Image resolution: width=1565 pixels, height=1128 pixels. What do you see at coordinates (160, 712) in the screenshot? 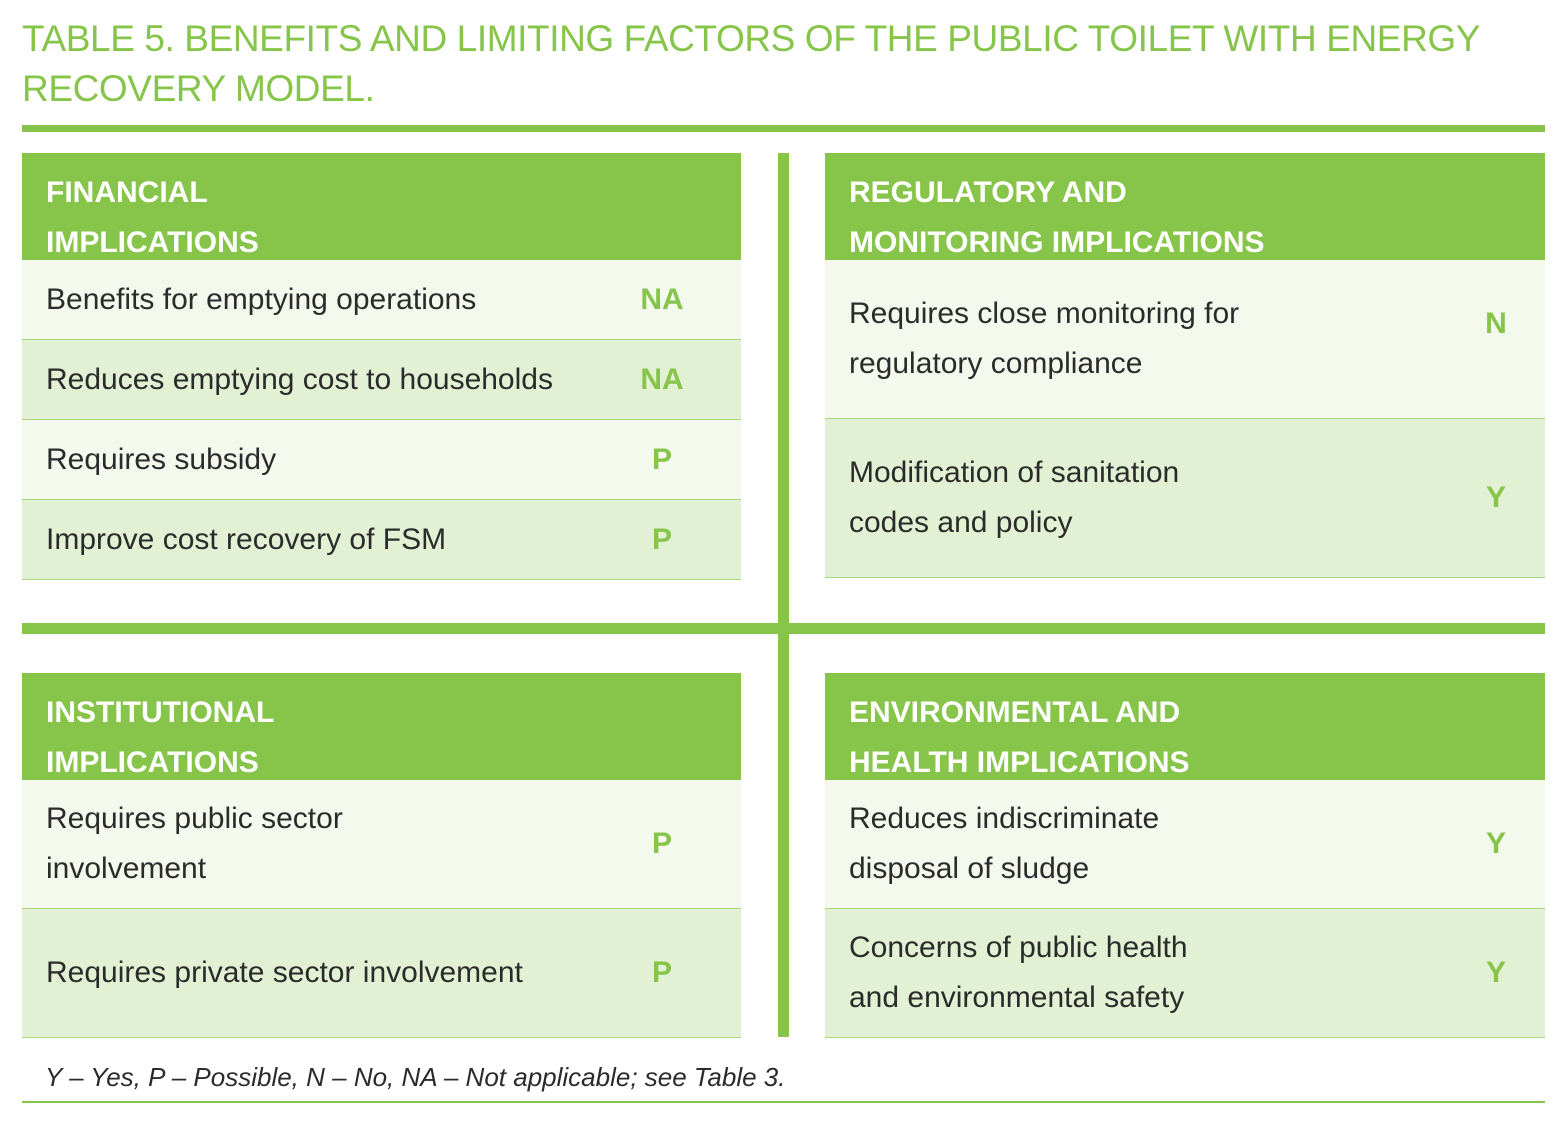
I see `heading-line: INSTITUTIONAL` at bounding box center [160, 712].